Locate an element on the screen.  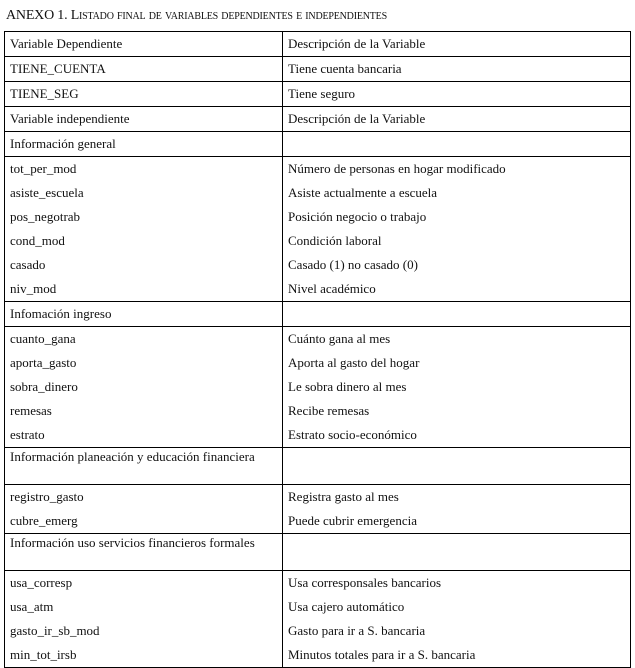
variable-name: estrato is located at coordinates (27, 434).